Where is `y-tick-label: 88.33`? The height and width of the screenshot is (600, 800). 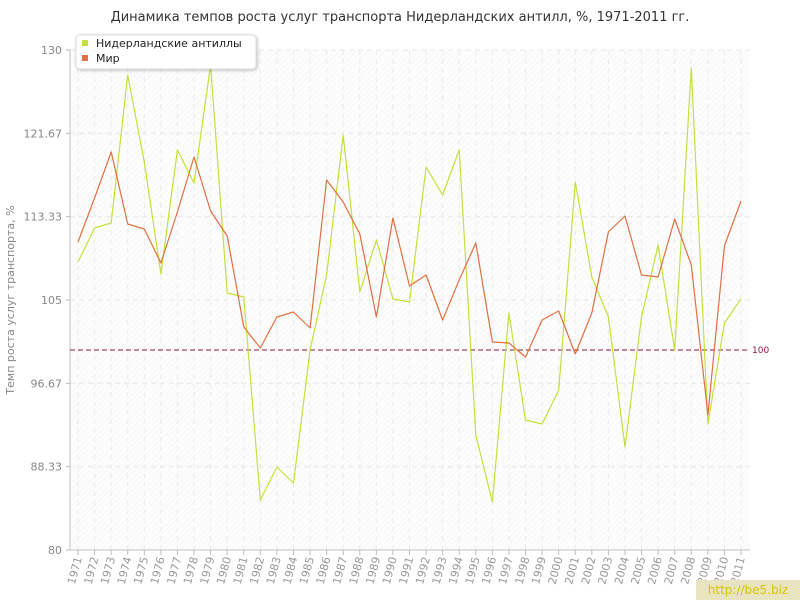
y-tick-label: 88.33 is located at coordinates (47, 467).